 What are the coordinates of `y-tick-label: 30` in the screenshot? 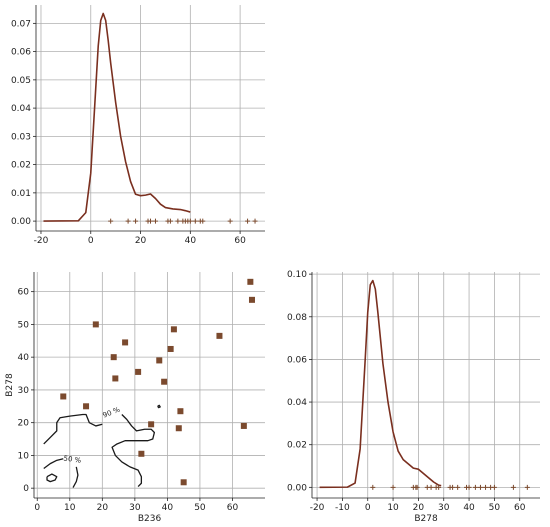 It's located at (24, 391).